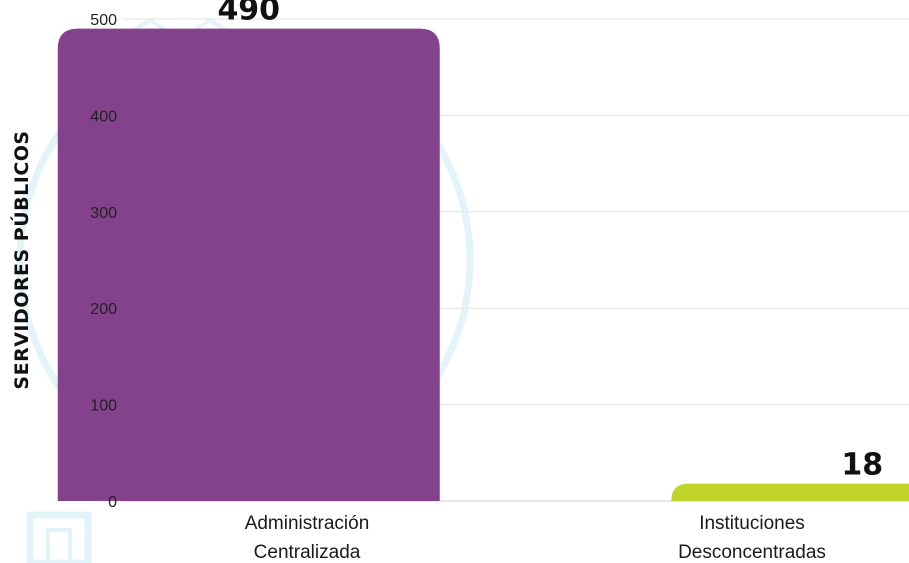 This screenshot has width=909, height=563. Describe the element at coordinates (103, 406) in the screenshot. I see `y-tick-label: 100` at that location.